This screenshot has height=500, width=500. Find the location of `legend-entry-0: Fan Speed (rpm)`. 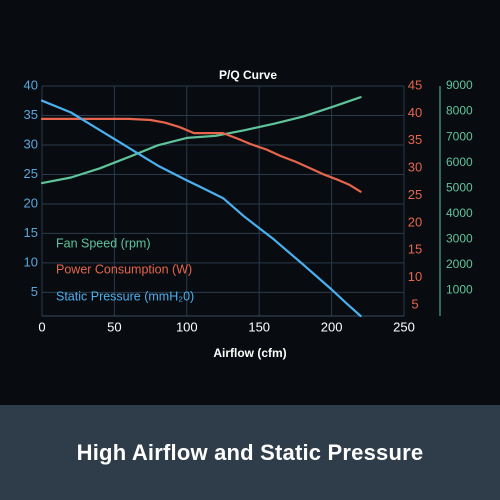

legend-entry-0: Fan Speed (rpm) is located at coordinates (103, 243).